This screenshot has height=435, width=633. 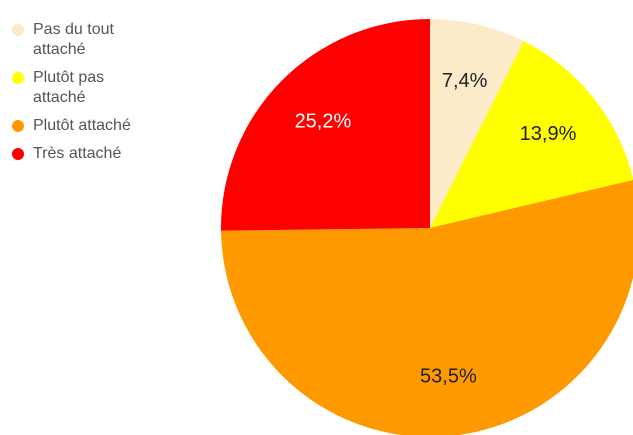 I want to click on legend-item: Pas du tout attaché, so click(x=85, y=40).